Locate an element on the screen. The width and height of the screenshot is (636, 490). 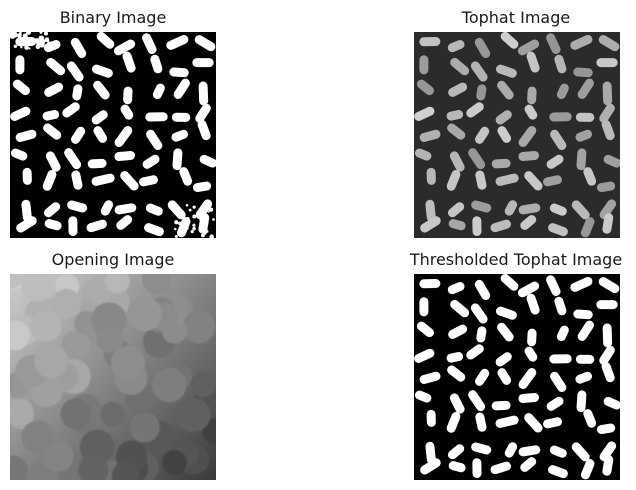
binary-image is located at coordinates (113, 135).